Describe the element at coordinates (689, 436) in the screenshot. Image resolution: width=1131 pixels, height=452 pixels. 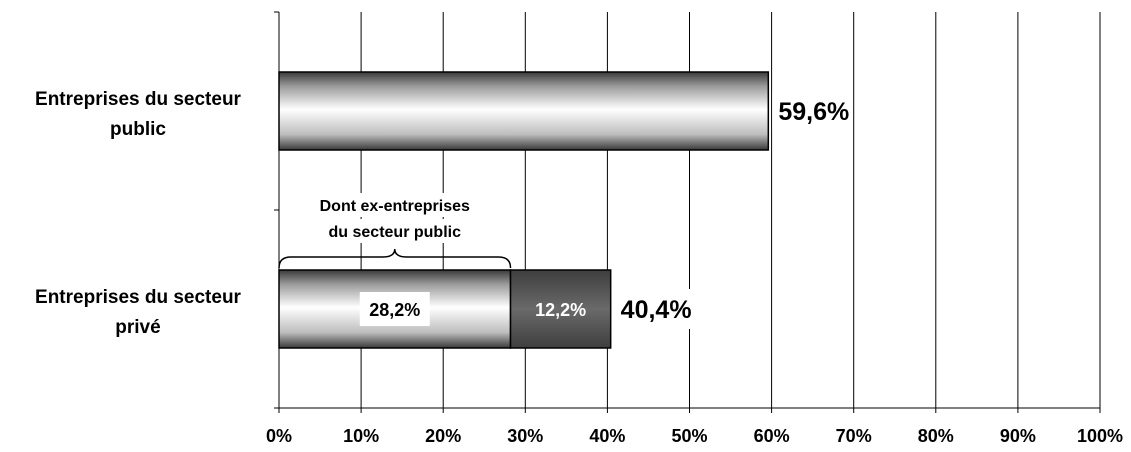
I see `x-tick-label: 50%` at that location.